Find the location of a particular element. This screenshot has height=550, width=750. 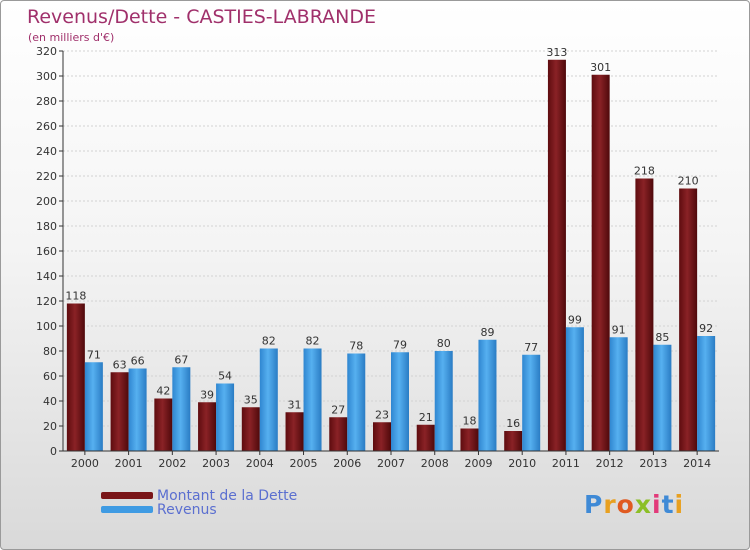

x-tick-label: 2005 is located at coordinates (304, 463).